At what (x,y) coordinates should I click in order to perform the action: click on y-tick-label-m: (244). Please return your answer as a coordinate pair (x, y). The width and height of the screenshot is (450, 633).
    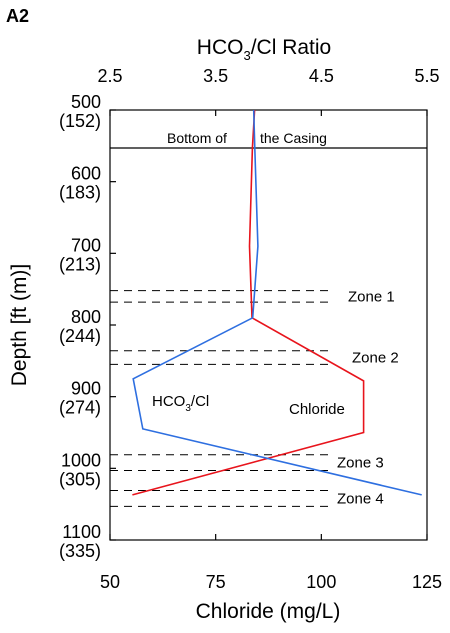
    Looking at the image, I should click on (80, 336).